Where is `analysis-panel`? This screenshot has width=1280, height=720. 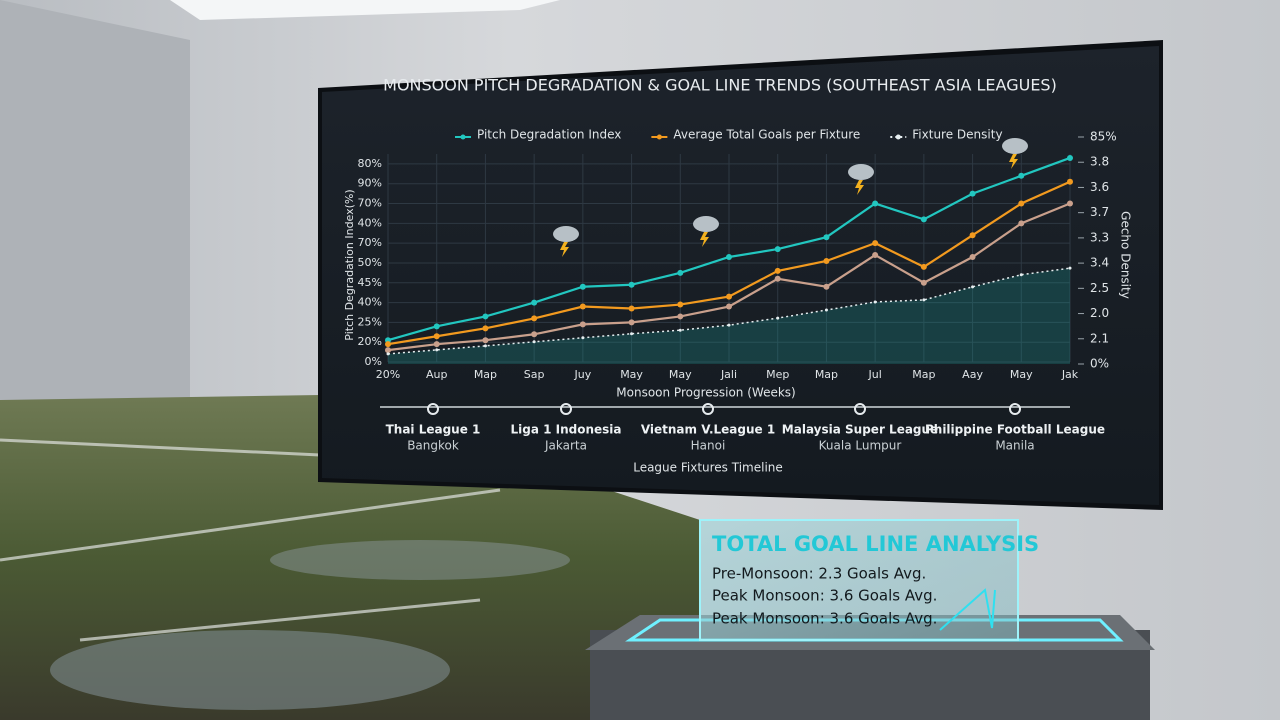
analysis-panel is located at coordinates (859, 580).